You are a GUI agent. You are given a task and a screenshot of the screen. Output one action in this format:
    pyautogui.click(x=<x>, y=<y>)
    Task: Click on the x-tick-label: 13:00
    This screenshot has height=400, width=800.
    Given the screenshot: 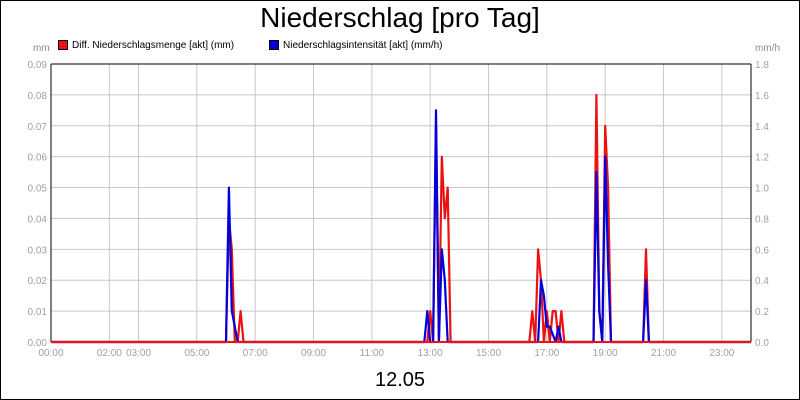 What is the action you would take?
    pyautogui.click(x=430, y=353)
    